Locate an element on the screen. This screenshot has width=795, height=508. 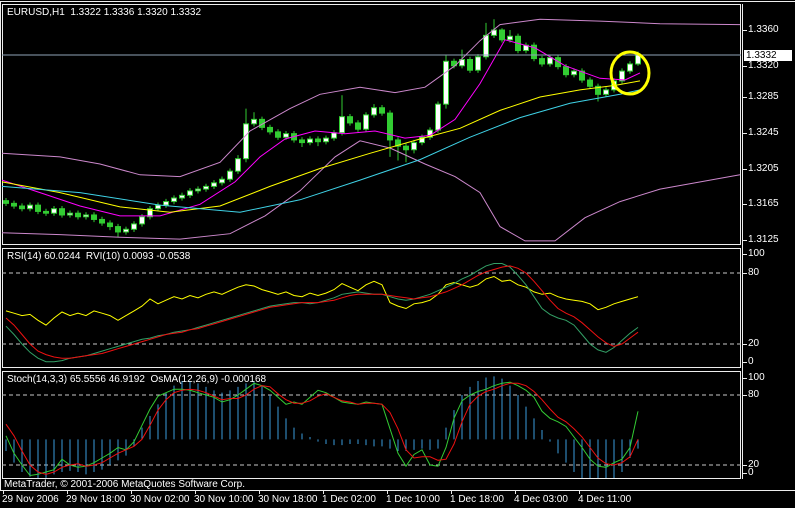
time-axis-label: 1 Dec 10:00 is located at coordinates (413, 499).